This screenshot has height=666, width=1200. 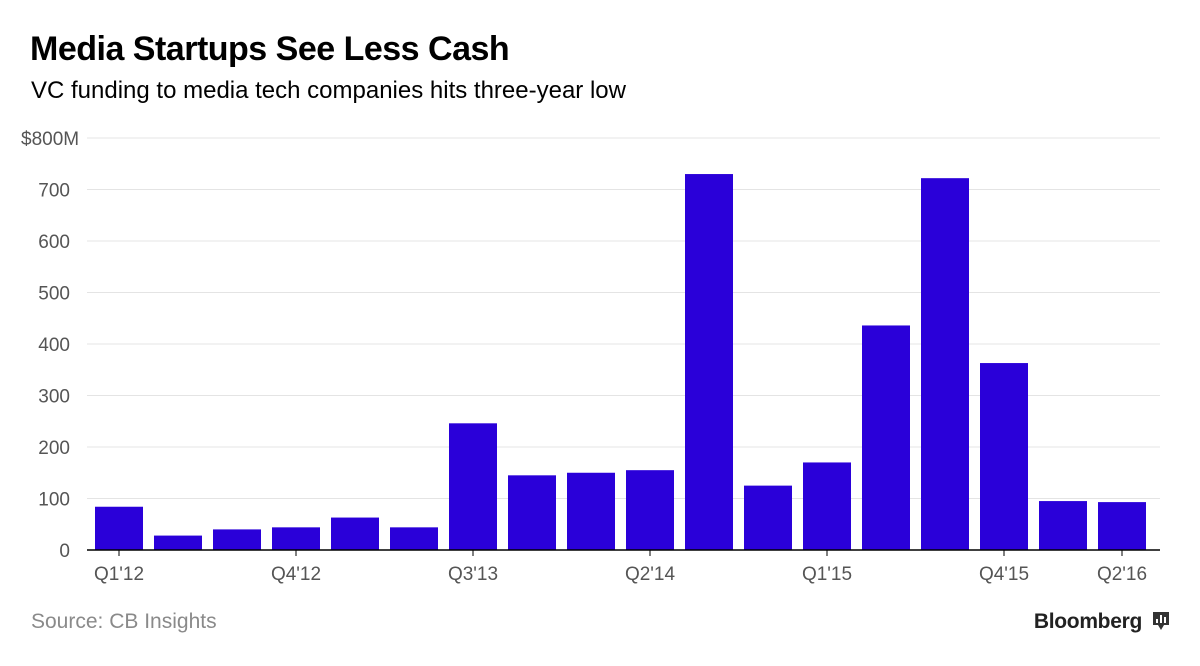 What do you see at coordinates (50, 139) in the screenshot?
I see `y-tick-label: $800M` at bounding box center [50, 139].